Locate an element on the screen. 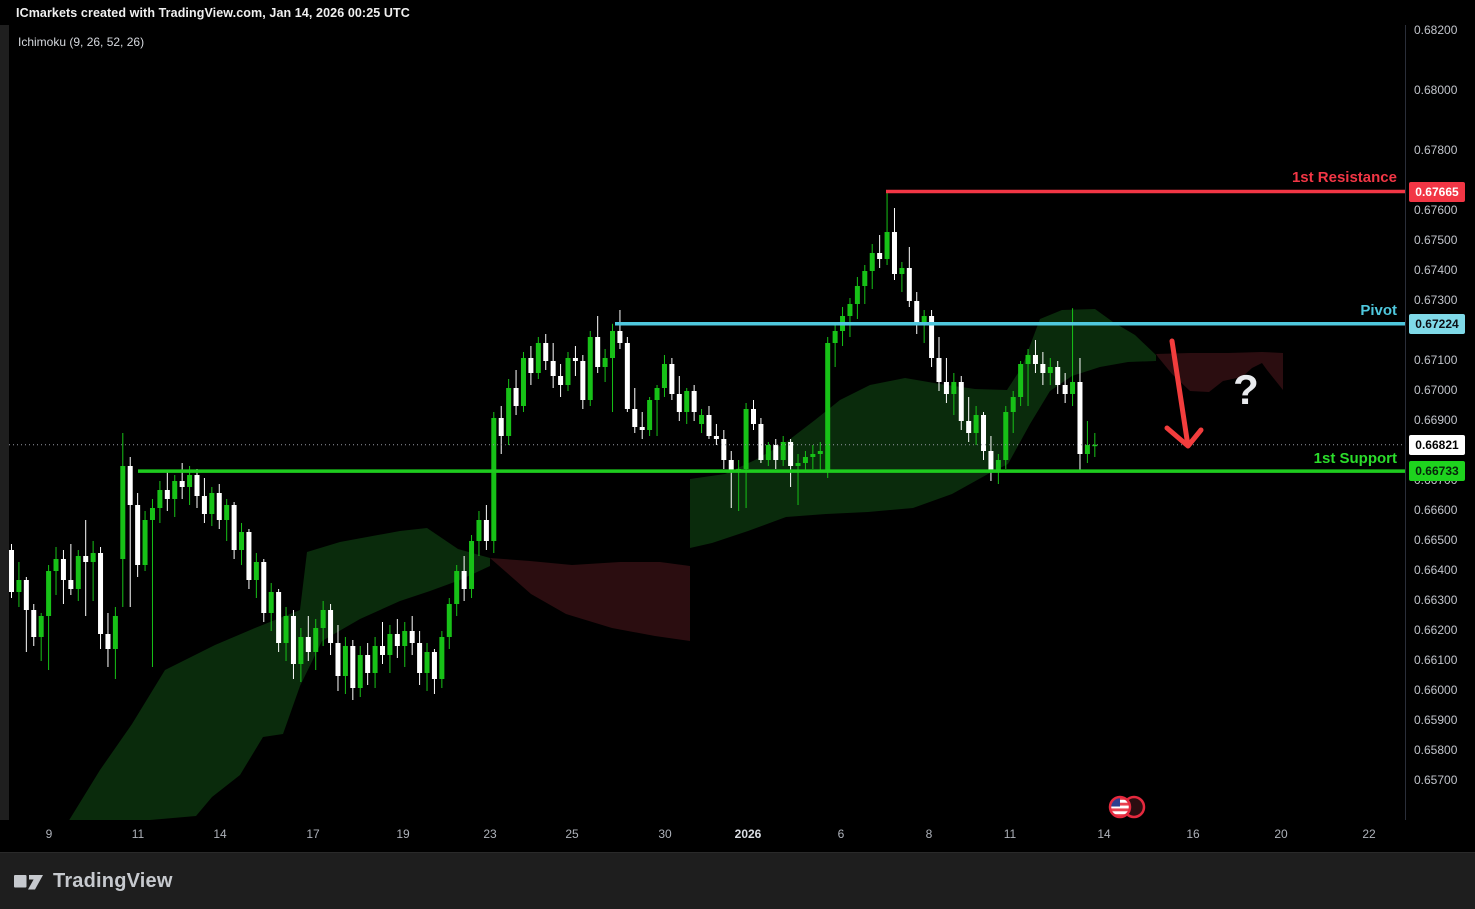  price-tick-label: 0.66600 is located at coordinates (1436, 510).